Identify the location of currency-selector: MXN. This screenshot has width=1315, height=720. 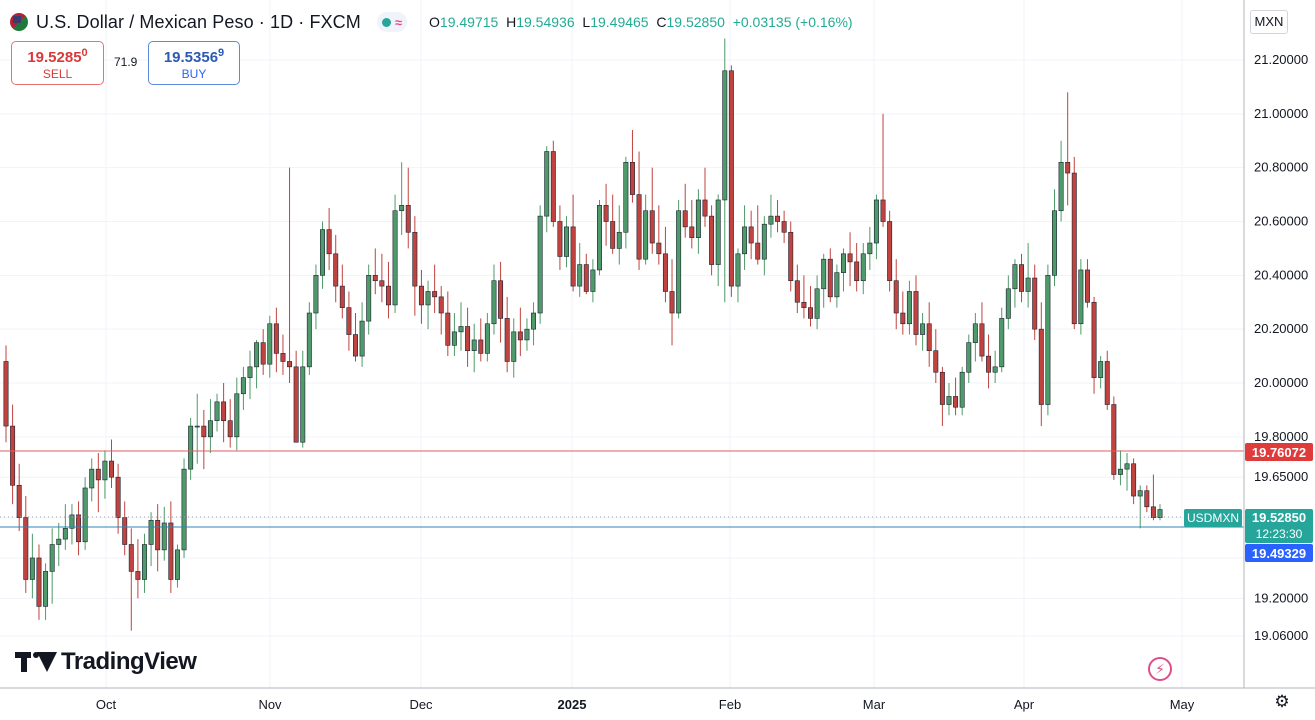
(1269, 22).